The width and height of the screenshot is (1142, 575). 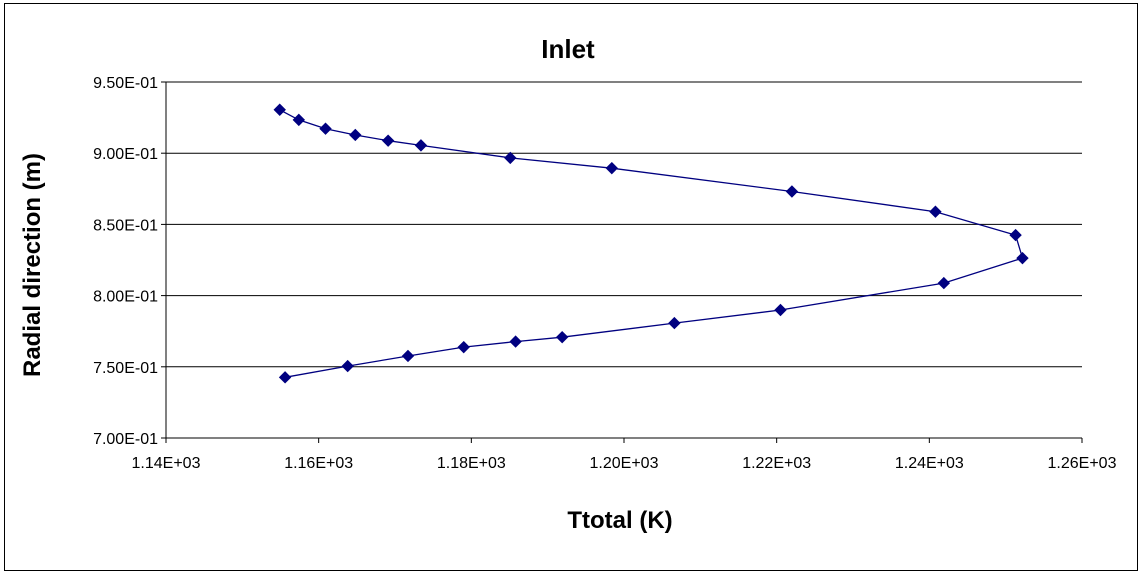 I want to click on x-tick-label: 1.18E+03, so click(x=471, y=463).